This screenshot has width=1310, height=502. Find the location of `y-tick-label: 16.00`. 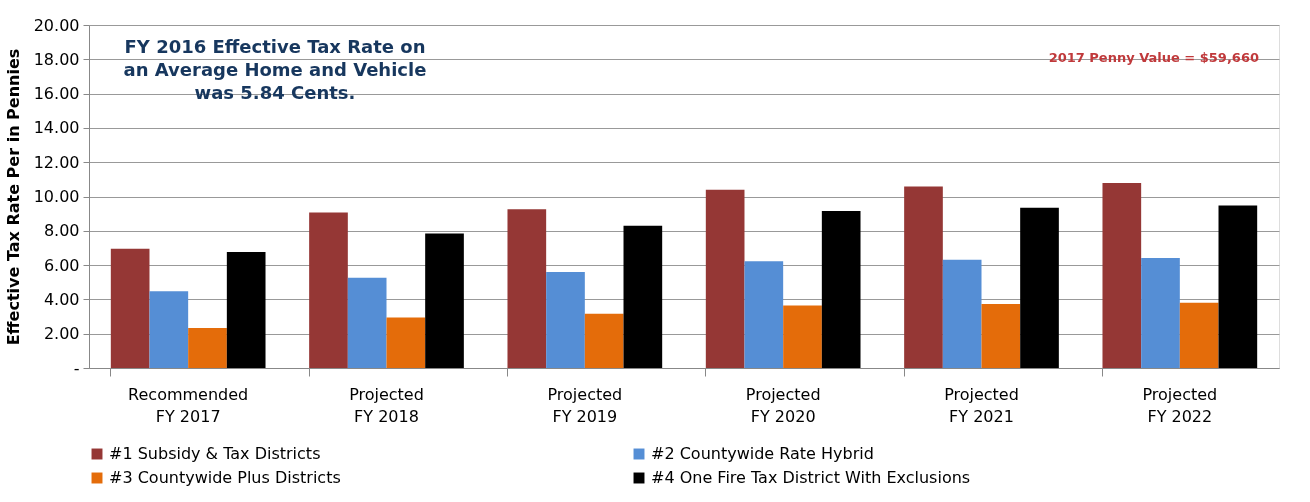

y-tick-label: 16.00 is located at coordinates (56, 94).